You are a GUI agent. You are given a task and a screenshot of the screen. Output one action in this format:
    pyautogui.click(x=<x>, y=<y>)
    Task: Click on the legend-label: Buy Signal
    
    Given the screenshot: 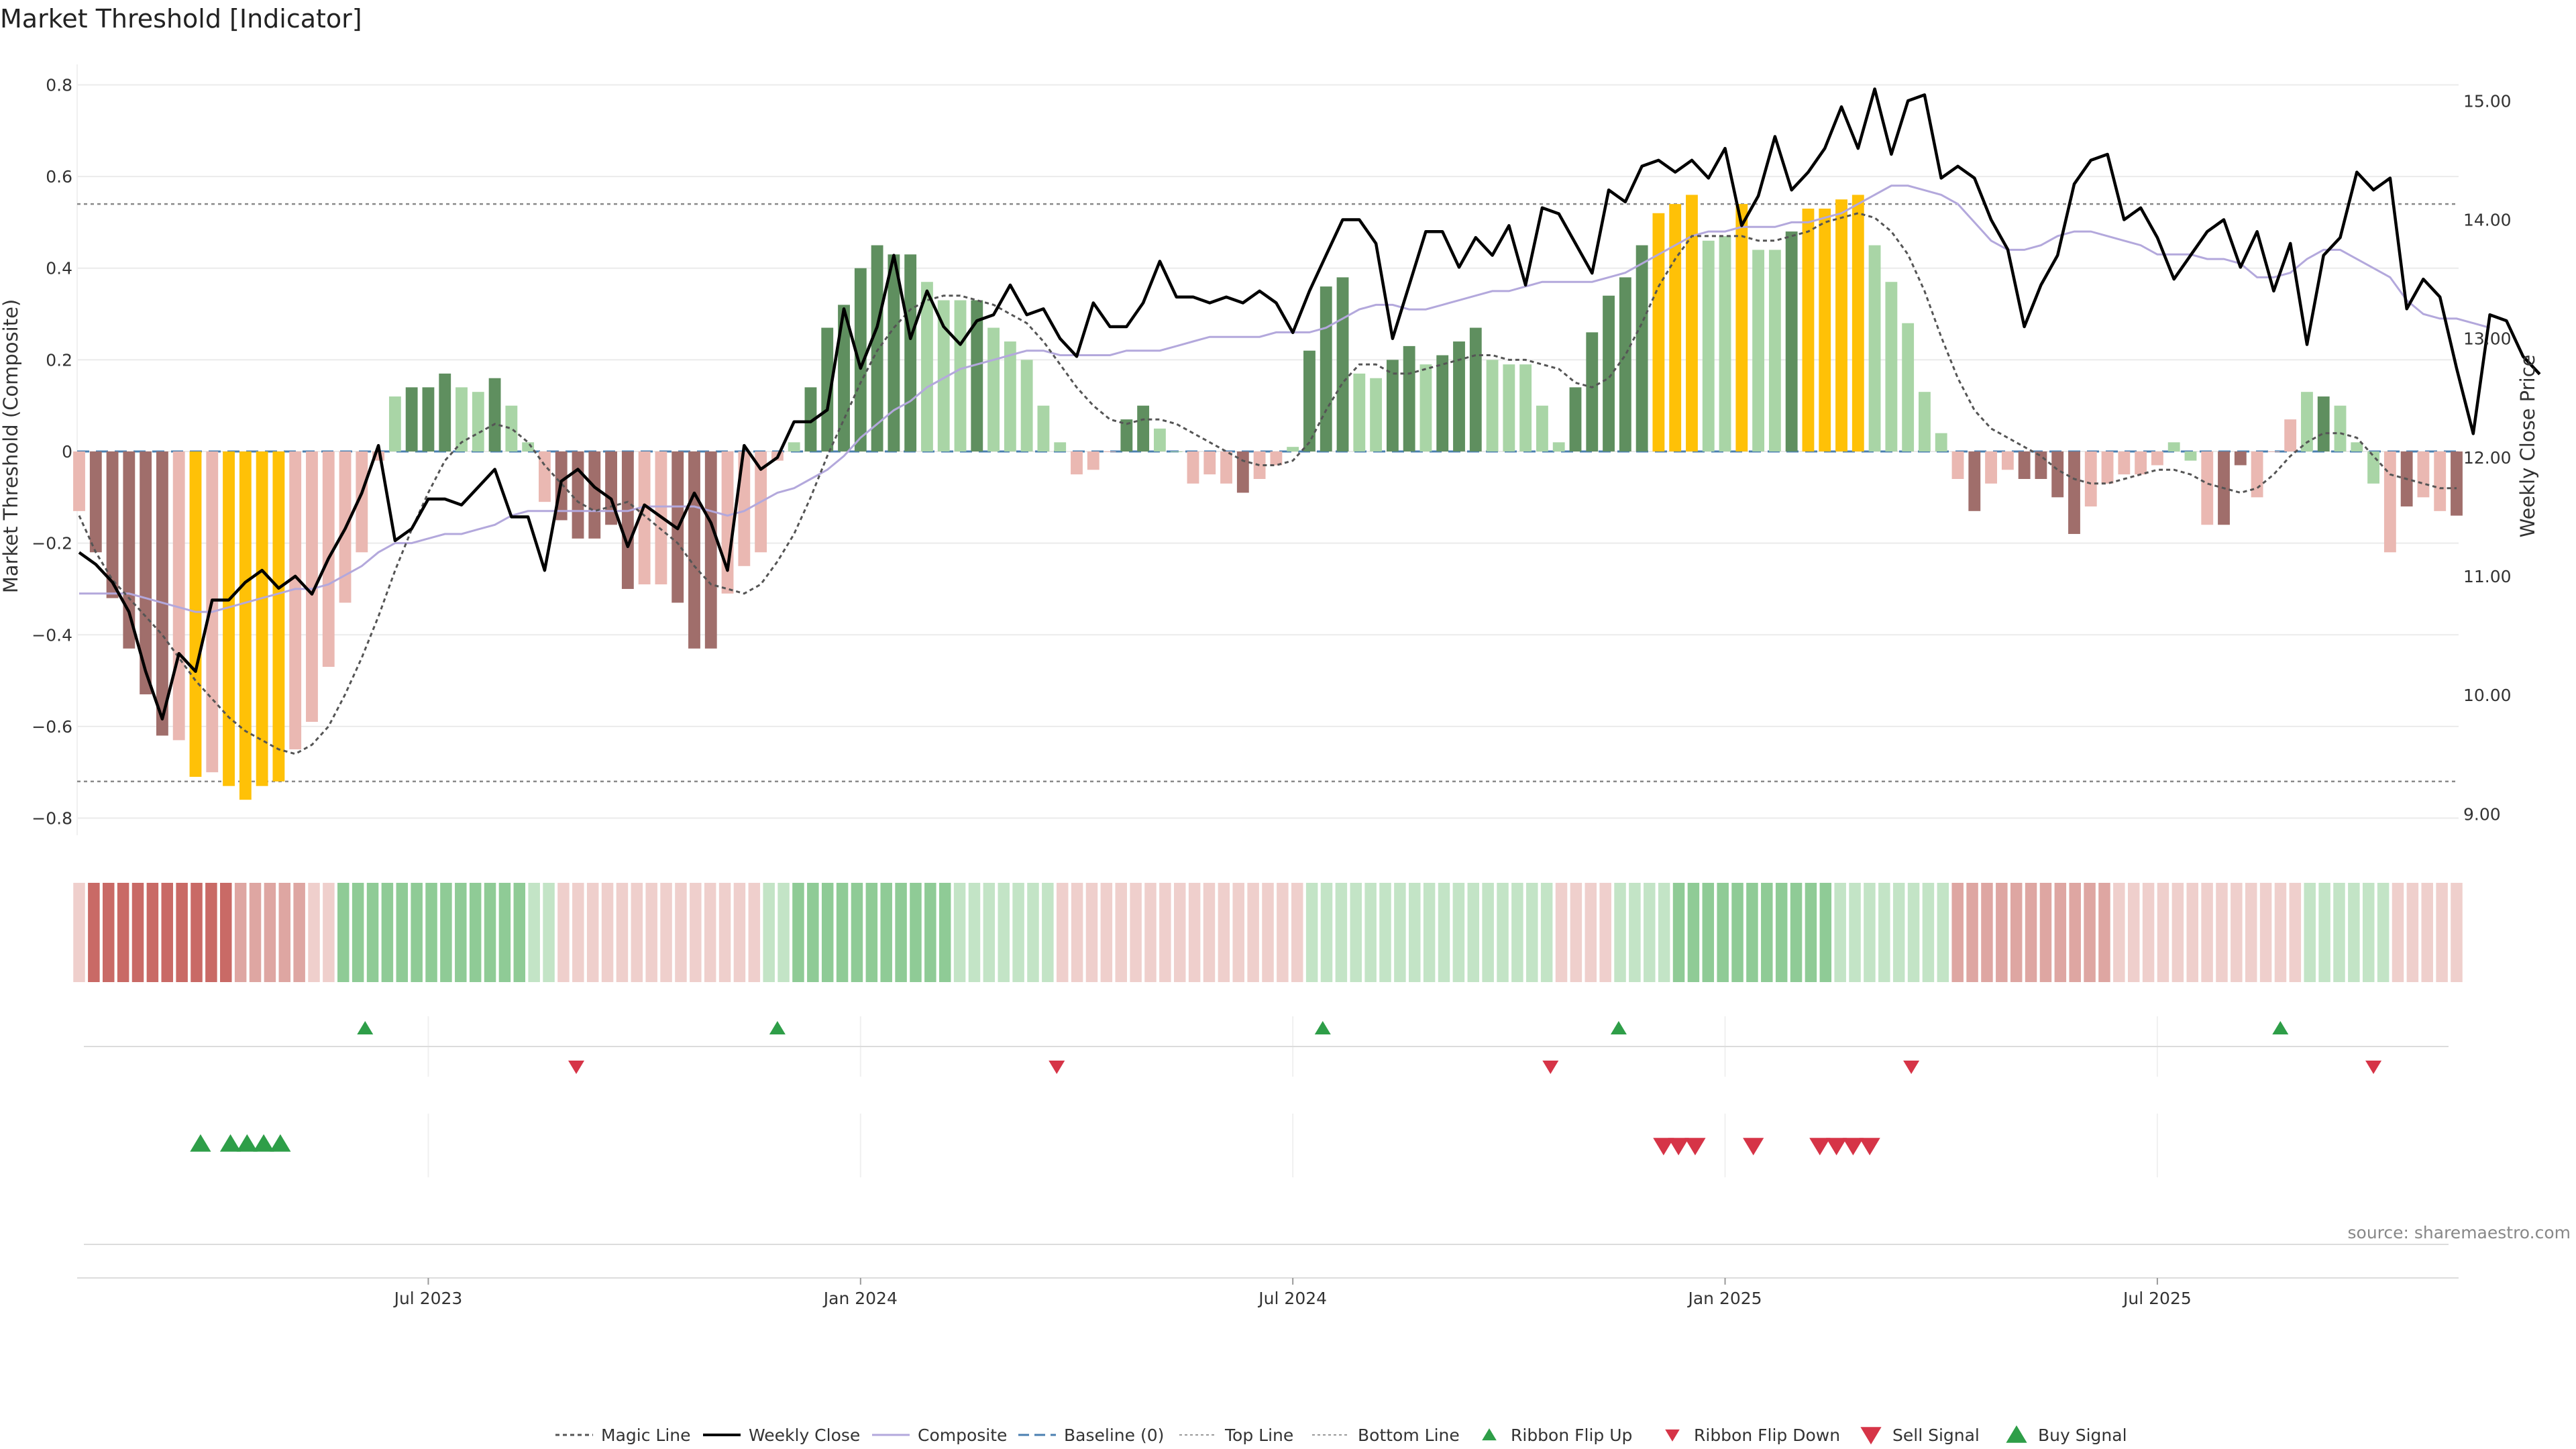 What is the action you would take?
    pyautogui.click(x=2082, y=1435)
    